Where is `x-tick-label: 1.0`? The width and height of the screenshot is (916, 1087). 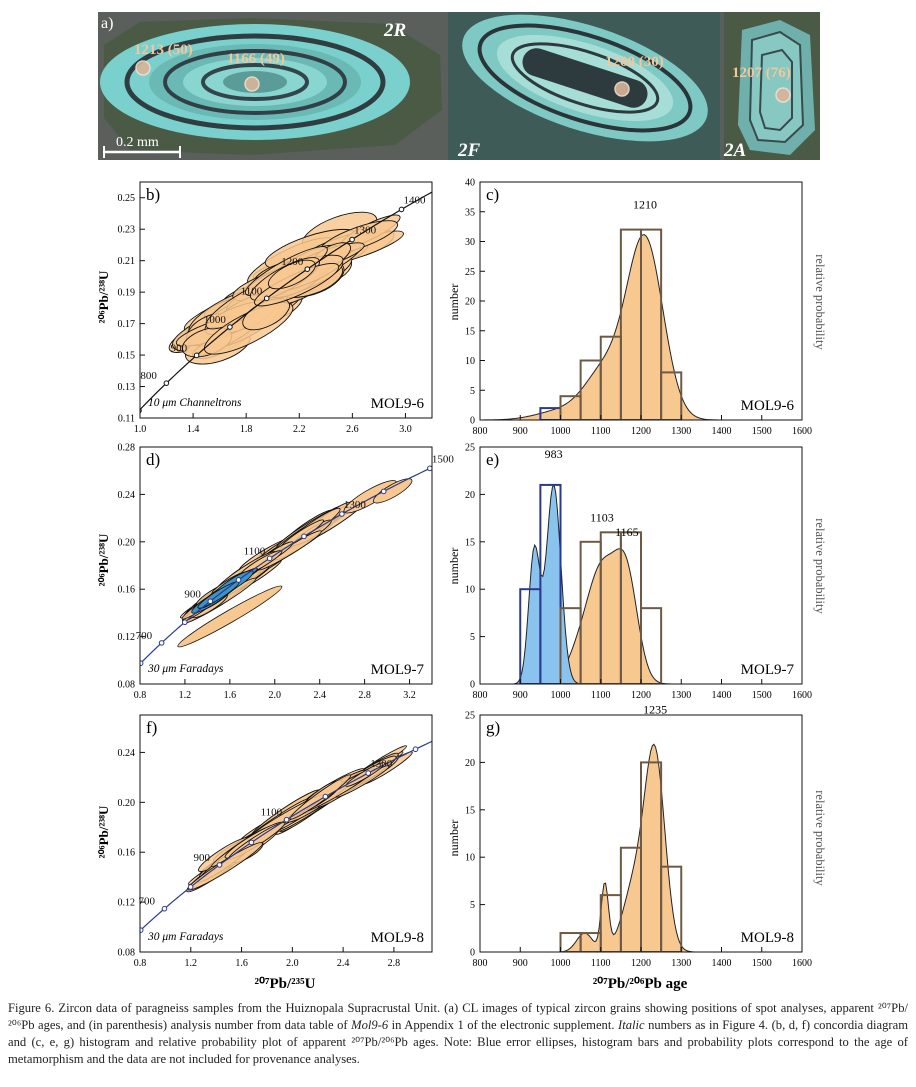
x-tick-label: 1.0 is located at coordinates (140, 429).